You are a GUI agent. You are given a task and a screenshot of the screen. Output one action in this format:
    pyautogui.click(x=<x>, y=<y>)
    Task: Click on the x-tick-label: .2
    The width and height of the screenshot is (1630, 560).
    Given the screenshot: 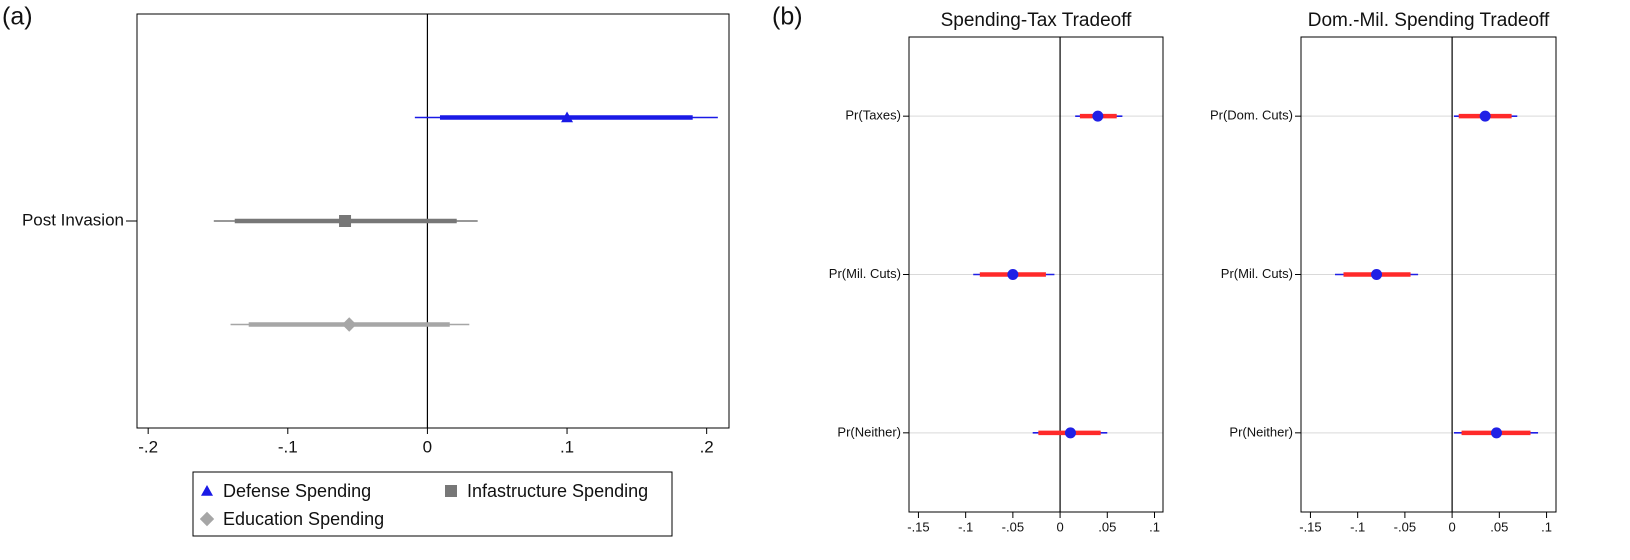 What is the action you would take?
    pyautogui.click(x=707, y=446)
    